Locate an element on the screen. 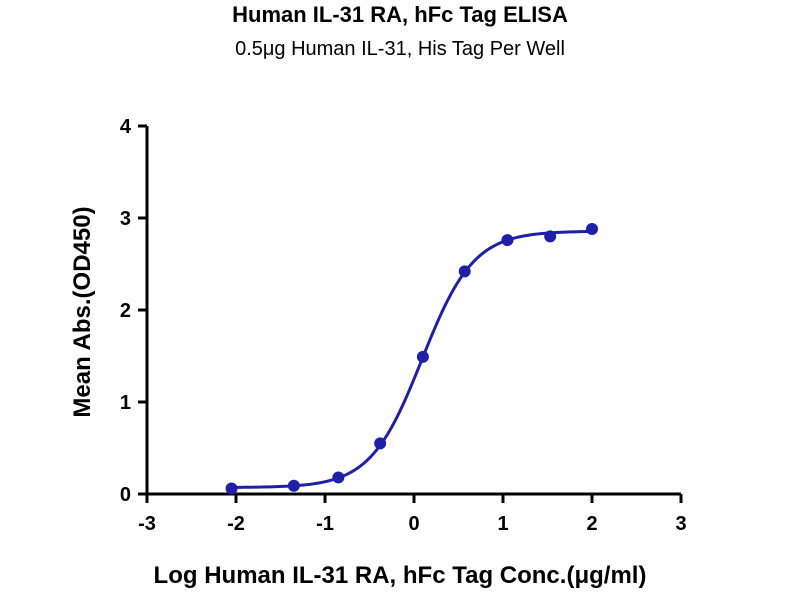 This screenshot has width=800, height=600. y-tick-label: 1 is located at coordinates (125, 403).